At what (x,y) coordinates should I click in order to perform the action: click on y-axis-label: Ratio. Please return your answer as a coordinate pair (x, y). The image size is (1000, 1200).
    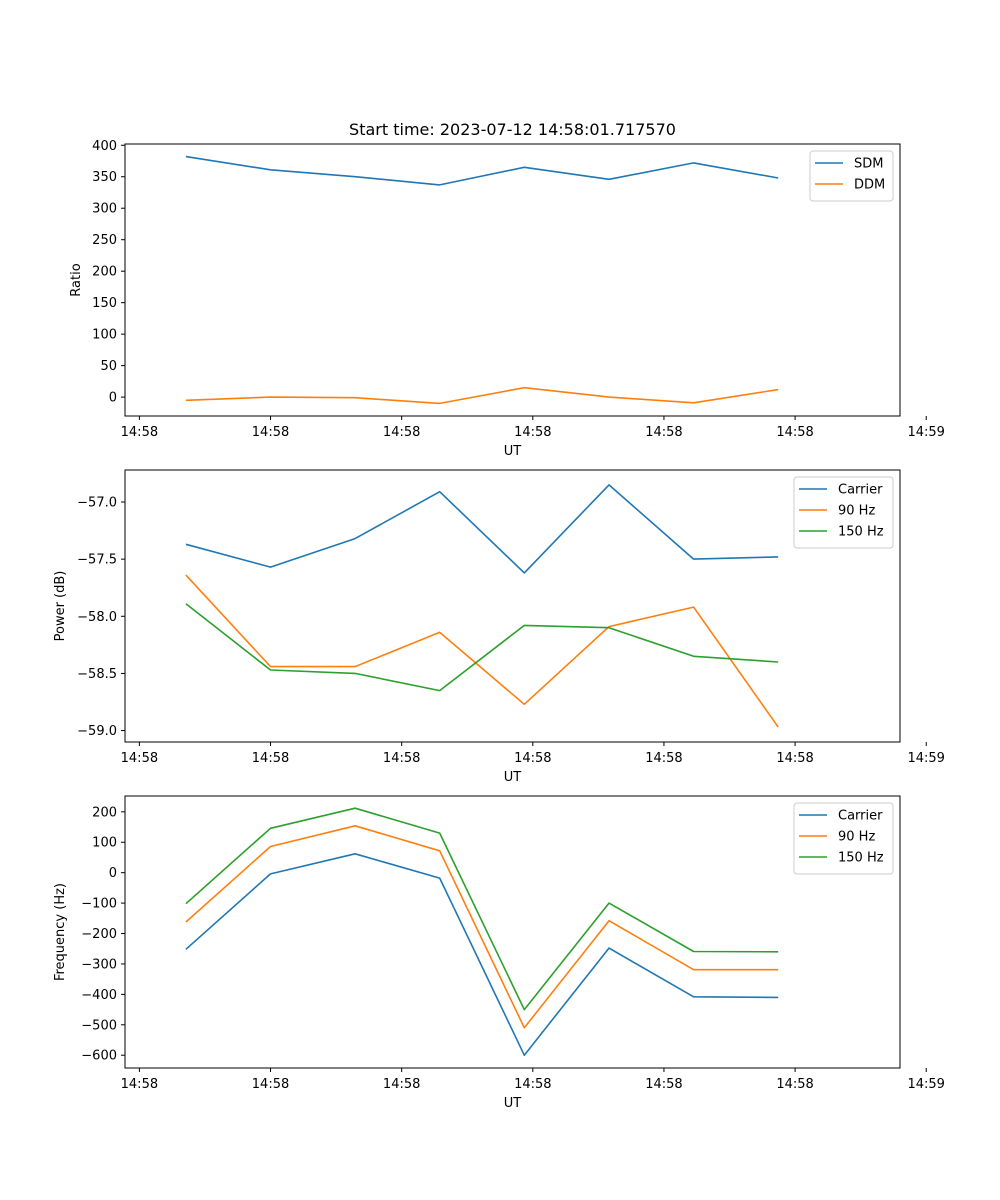
    Looking at the image, I should click on (76, 279).